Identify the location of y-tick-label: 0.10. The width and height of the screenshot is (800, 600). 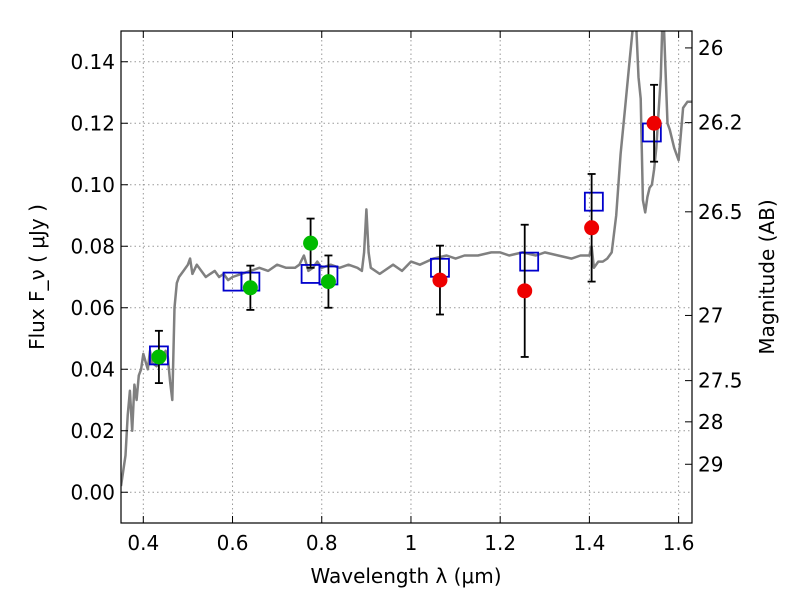
(92, 185).